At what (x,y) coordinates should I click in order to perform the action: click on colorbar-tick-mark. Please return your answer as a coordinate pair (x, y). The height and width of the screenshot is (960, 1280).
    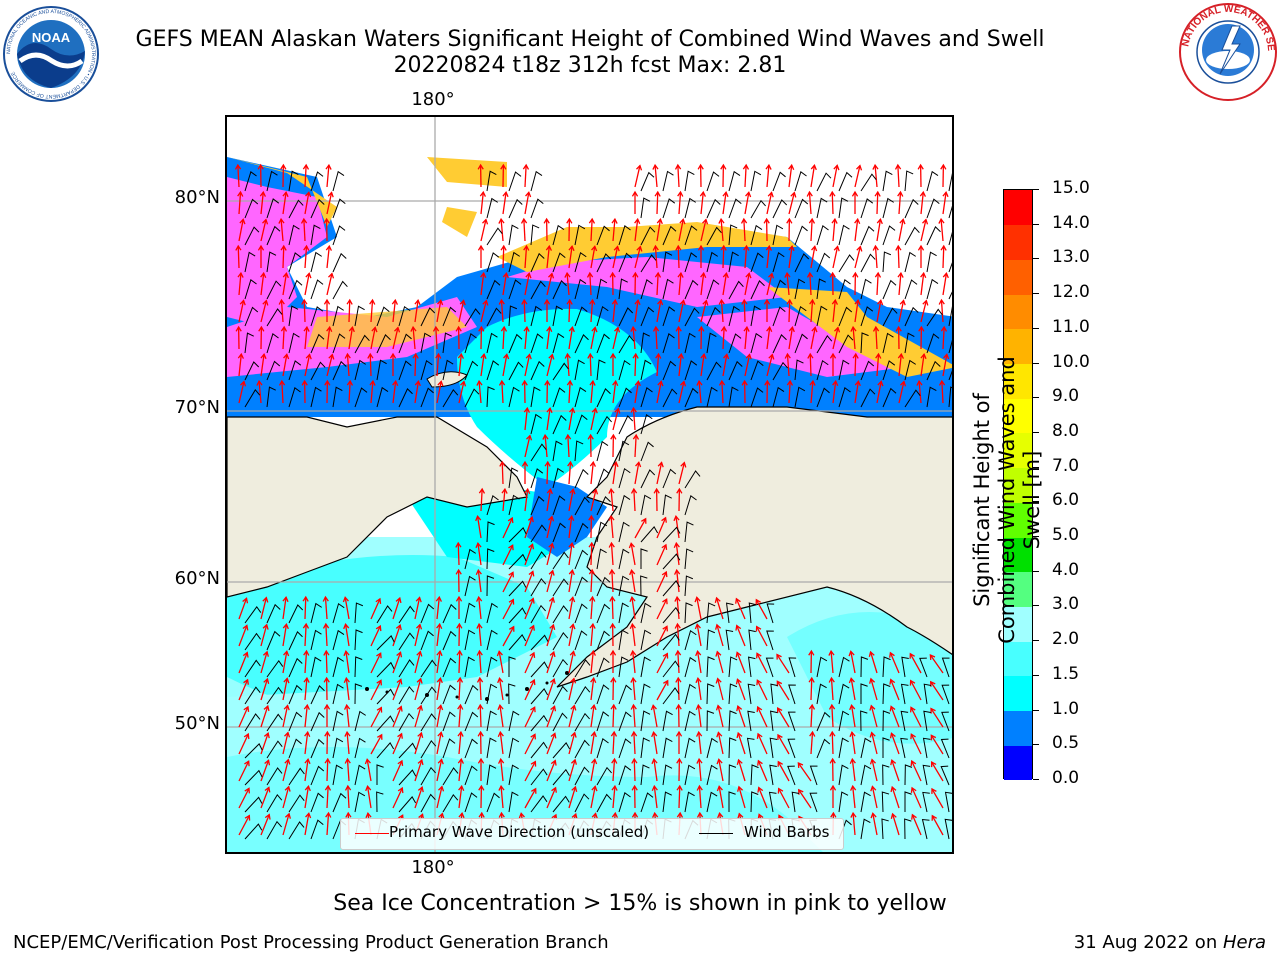
    Looking at the image, I should click on (1036, 745).